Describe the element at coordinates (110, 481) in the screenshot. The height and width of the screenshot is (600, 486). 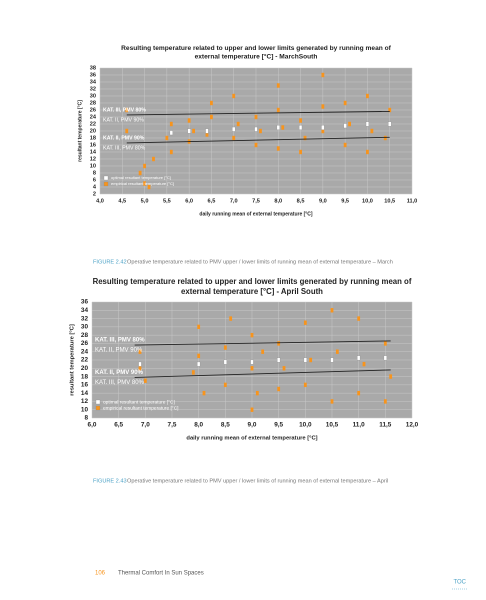
I see `caption-label: FIGURE 2.43` at that location.